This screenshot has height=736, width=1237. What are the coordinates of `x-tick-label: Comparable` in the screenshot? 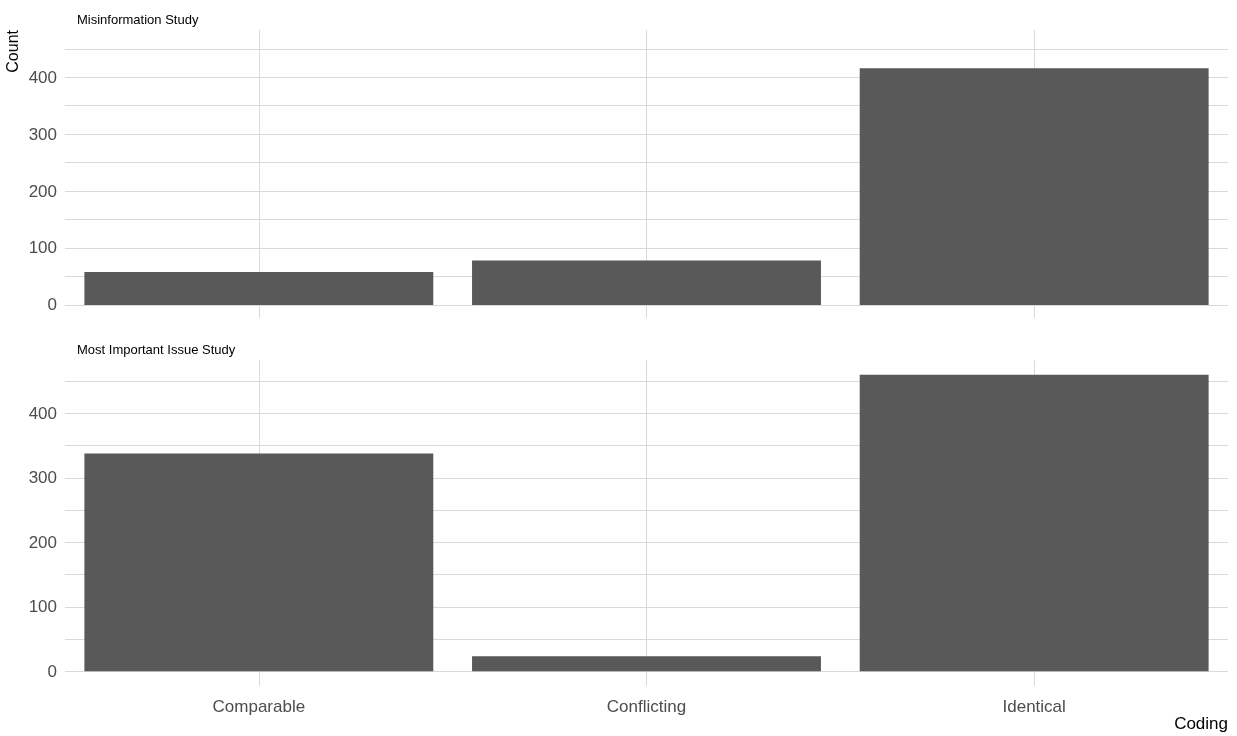 It's located at (259, 706).